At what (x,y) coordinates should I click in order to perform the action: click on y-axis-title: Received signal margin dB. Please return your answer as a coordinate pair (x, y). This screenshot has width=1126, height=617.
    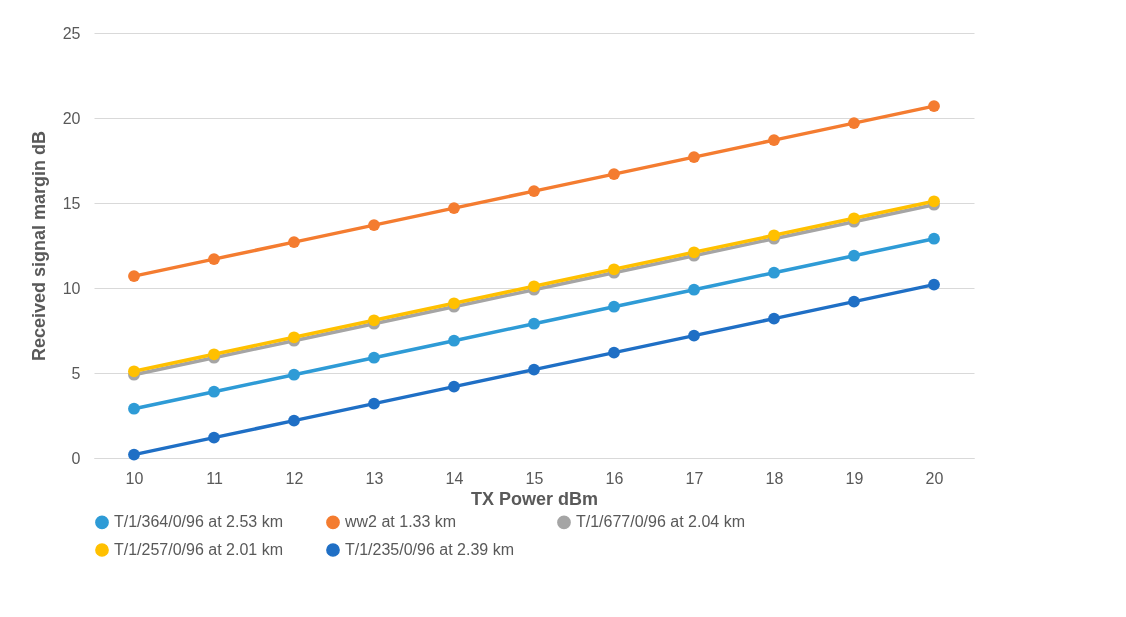
    Looking at the image, I should click on (38, 246).